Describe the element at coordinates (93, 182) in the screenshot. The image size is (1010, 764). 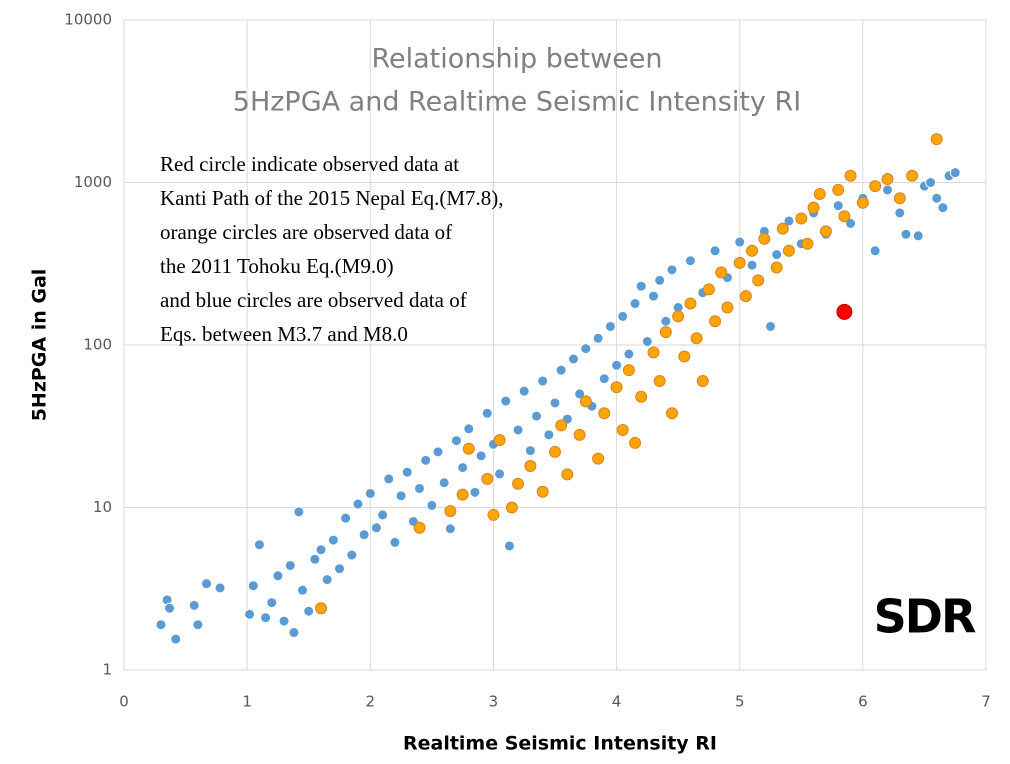
I see `y-tick-label: 1000` at that location.